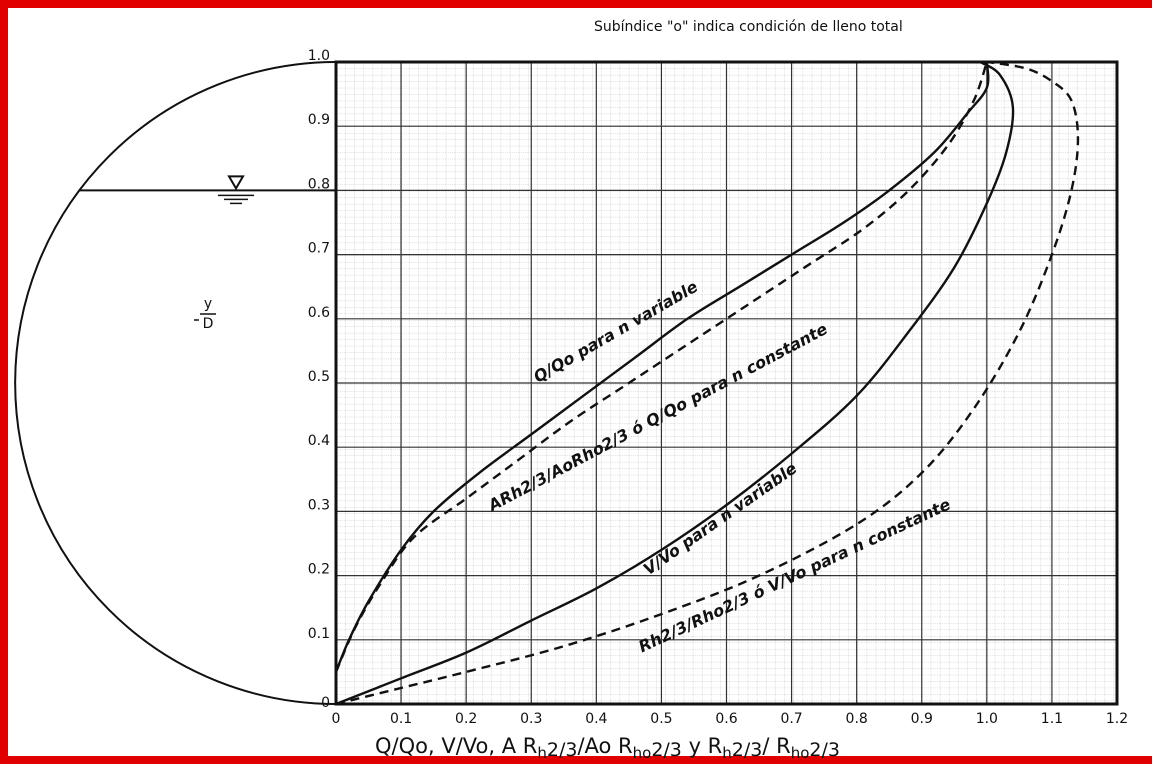  What do you see at coordinates (319, 570) in the screenshot?
I see `y-tick-label: 0.2` at bounding box center [319, 570].